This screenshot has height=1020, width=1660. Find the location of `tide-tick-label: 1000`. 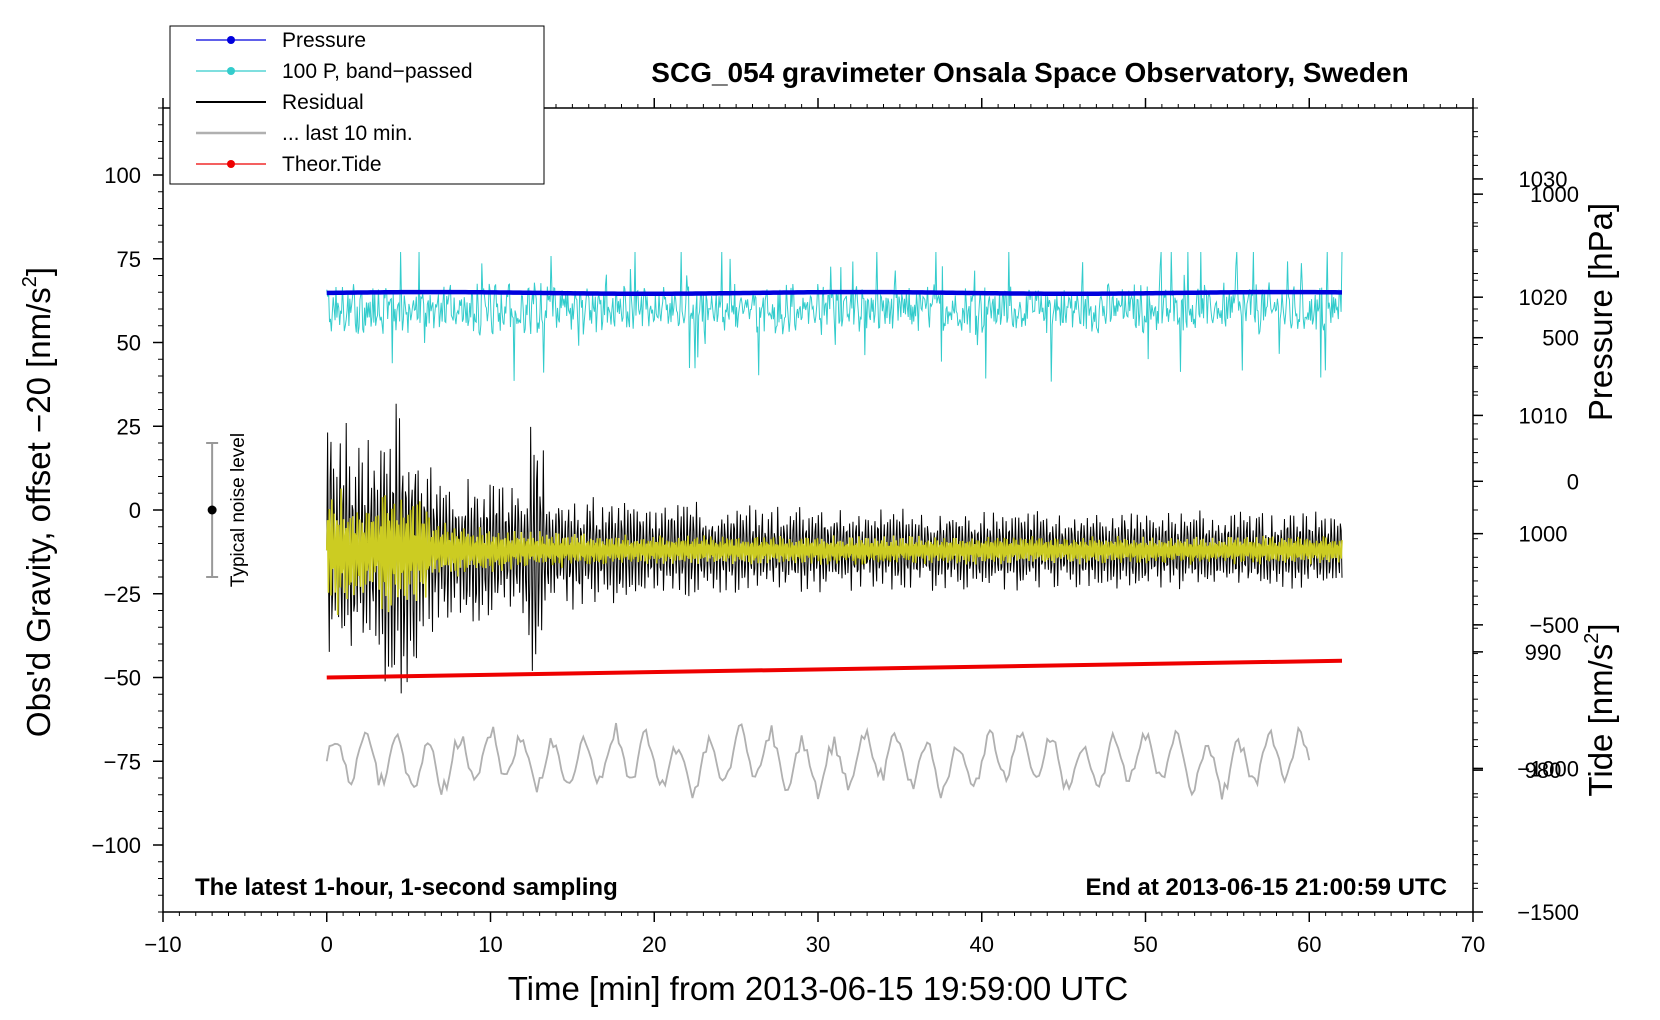

tide-tick-label: 1000 is located at coordinates (1554, 194).